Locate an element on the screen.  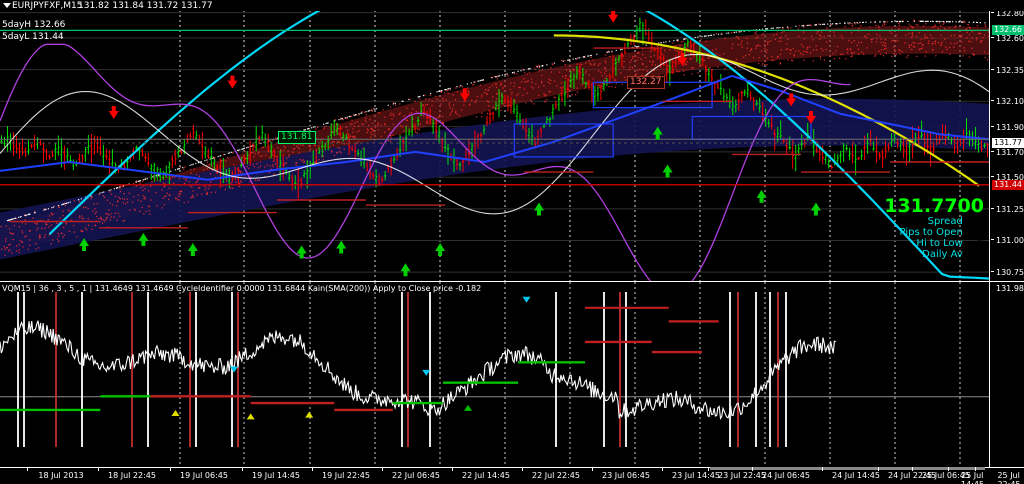
five-day-low-label: 5dayL 131.44 is located at coordinates (33, 37).